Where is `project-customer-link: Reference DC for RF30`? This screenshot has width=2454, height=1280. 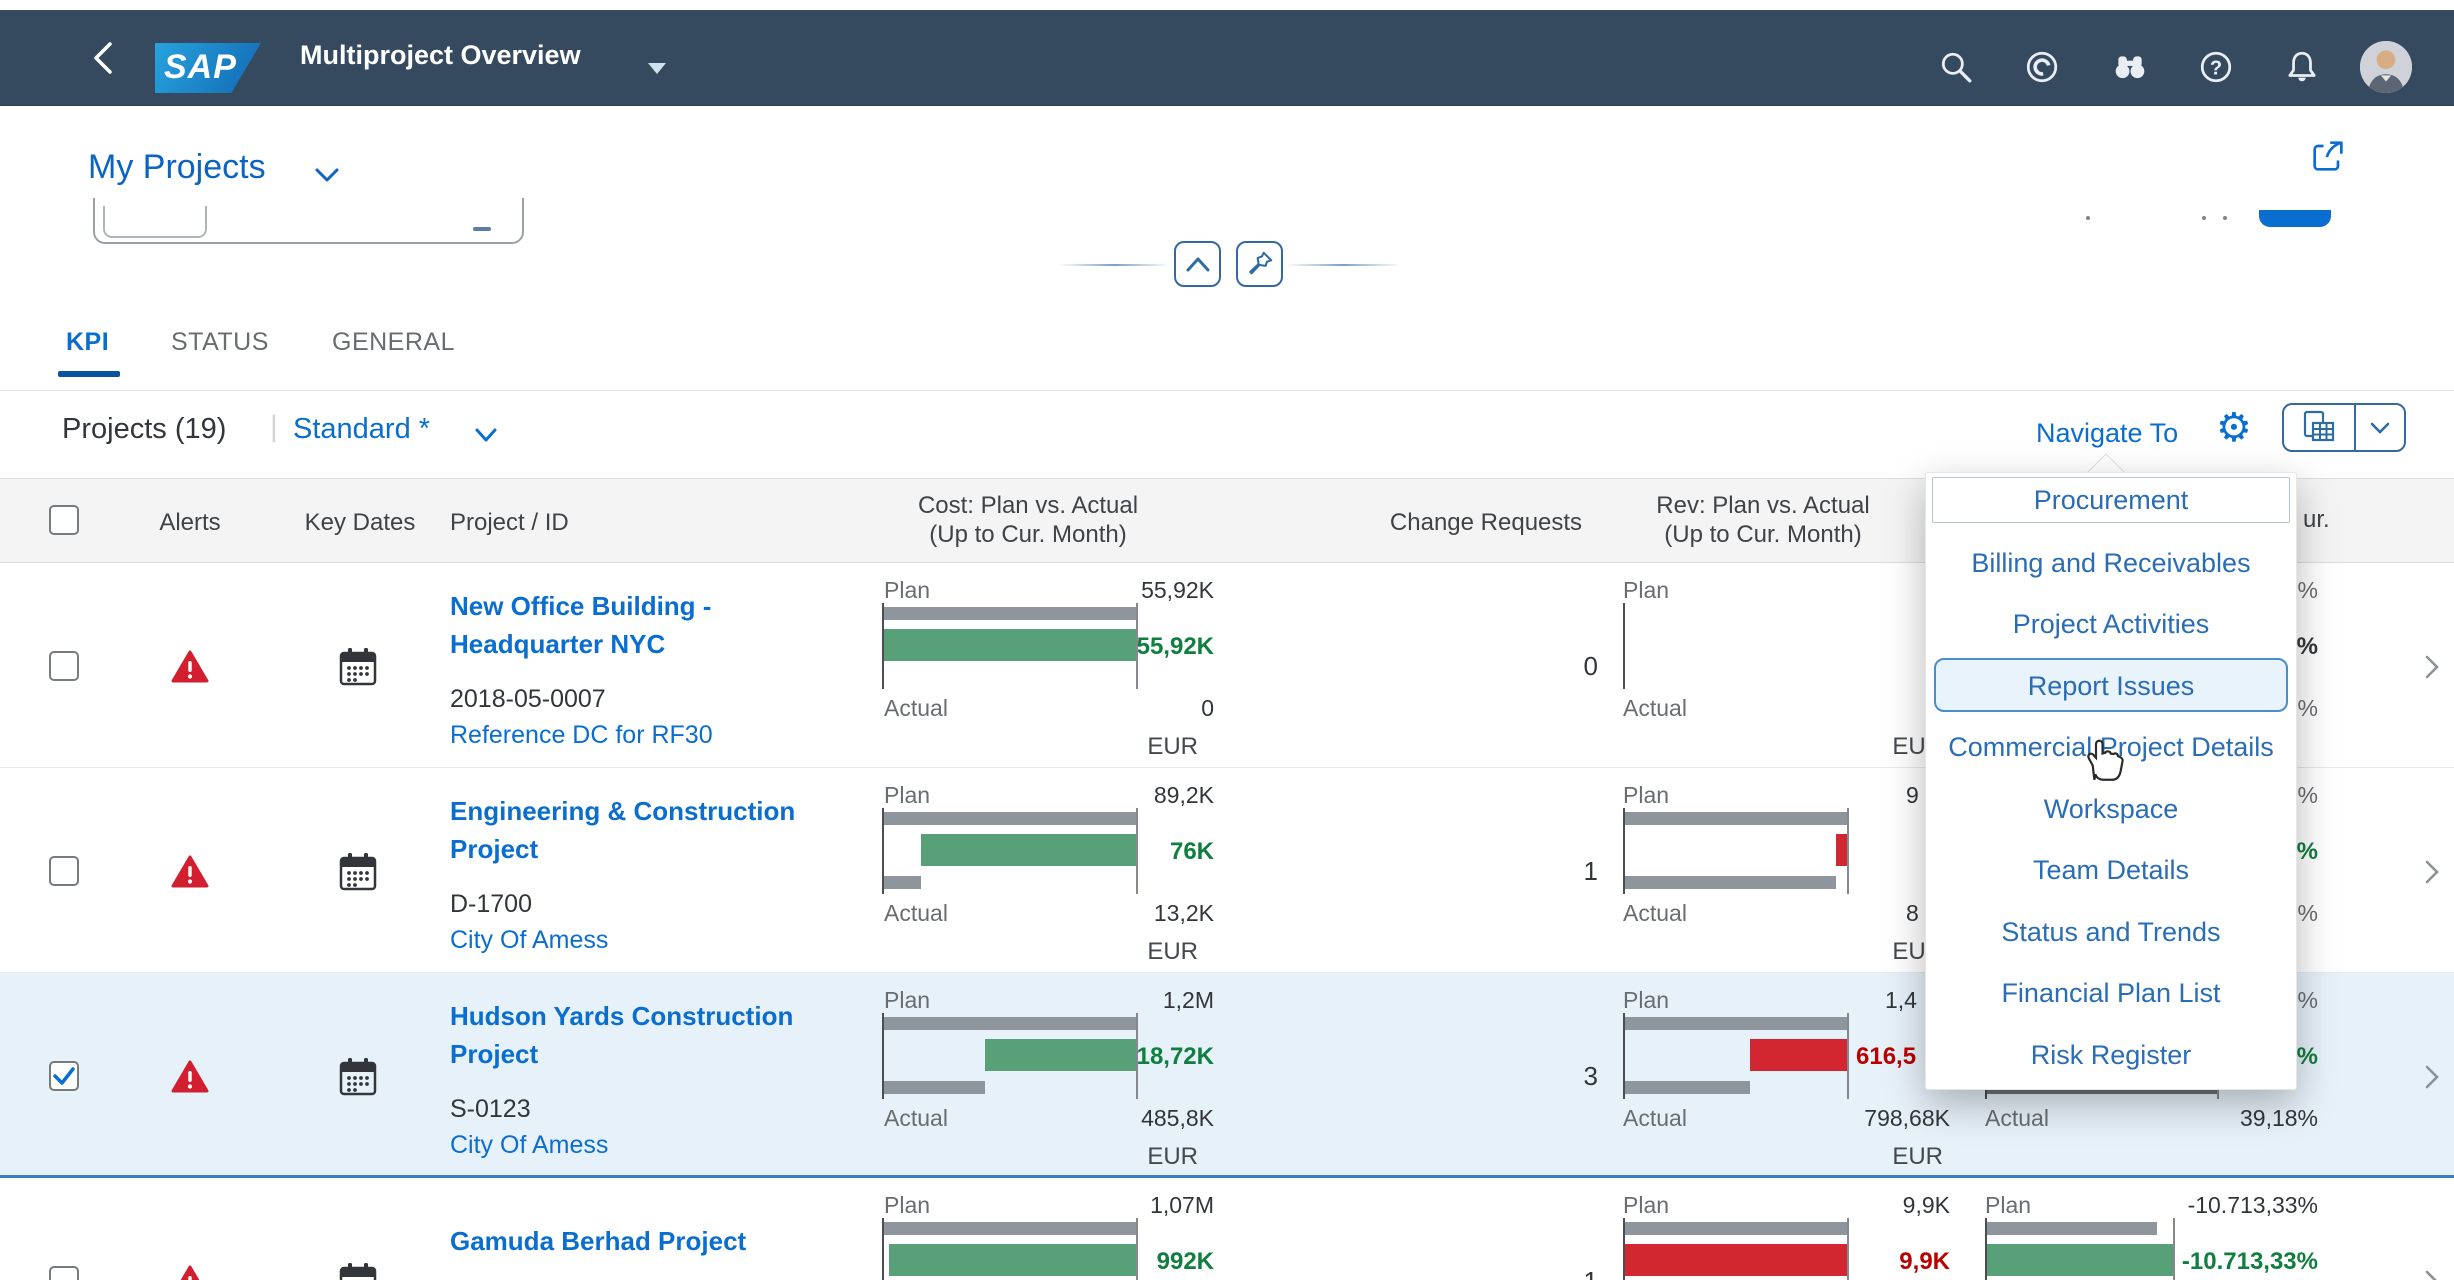 project-customer-link: Reference DC for RF30 is located at coordinates (581, 735).